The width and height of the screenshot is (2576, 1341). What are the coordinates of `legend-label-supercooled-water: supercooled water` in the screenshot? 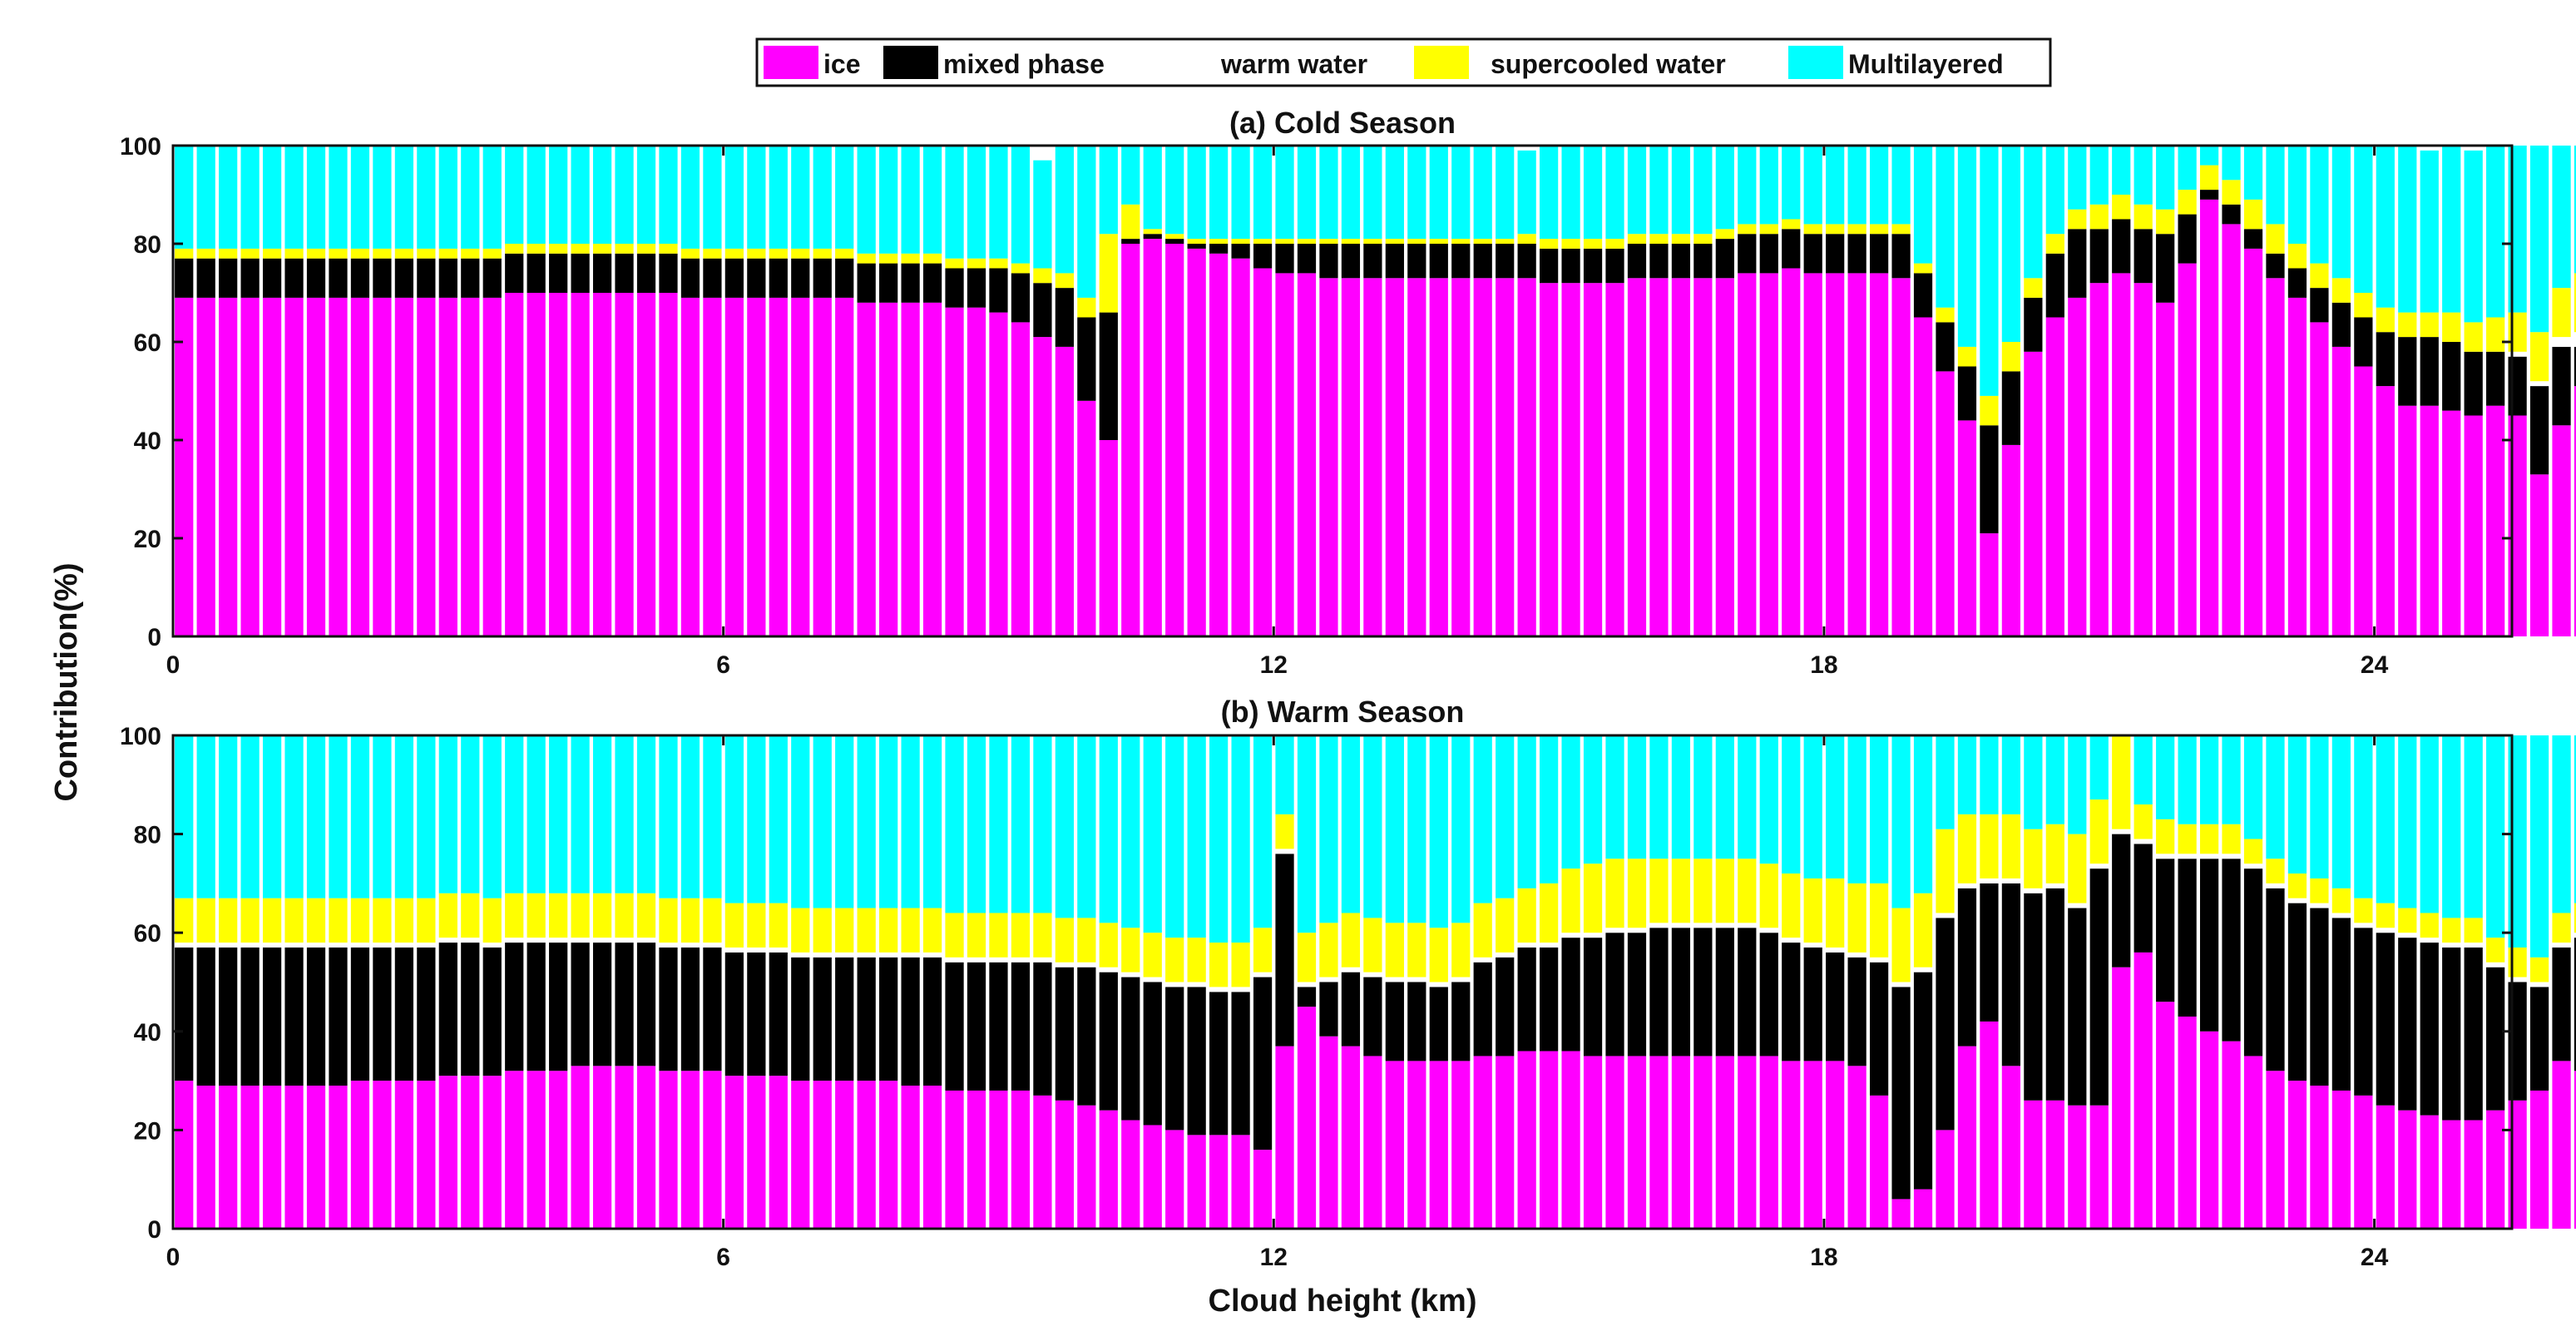 It's located at (1608, 64).